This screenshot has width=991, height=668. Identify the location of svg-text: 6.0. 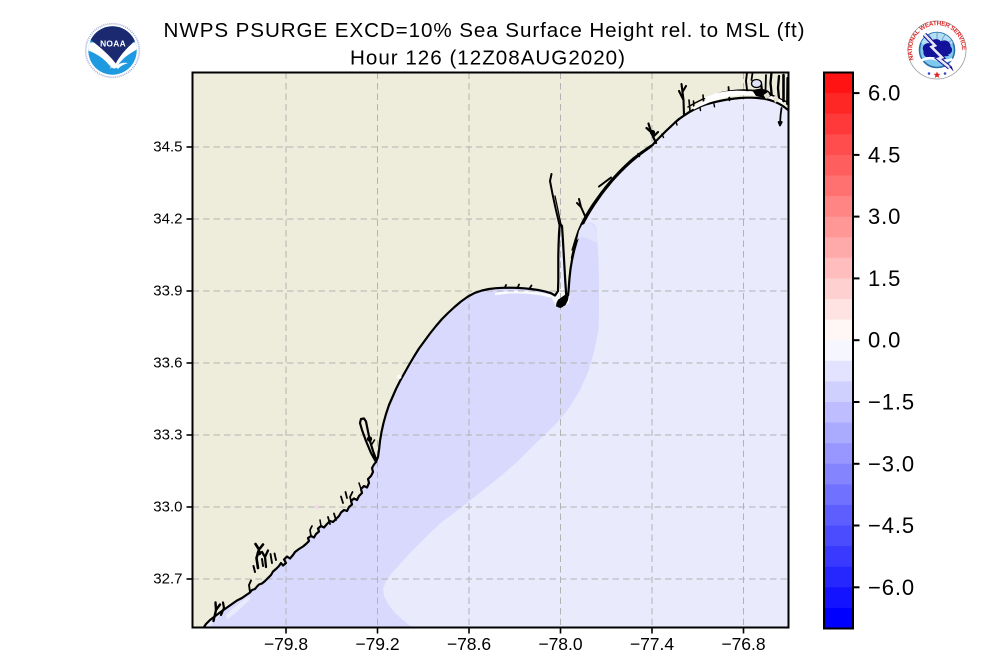
(884, 93).